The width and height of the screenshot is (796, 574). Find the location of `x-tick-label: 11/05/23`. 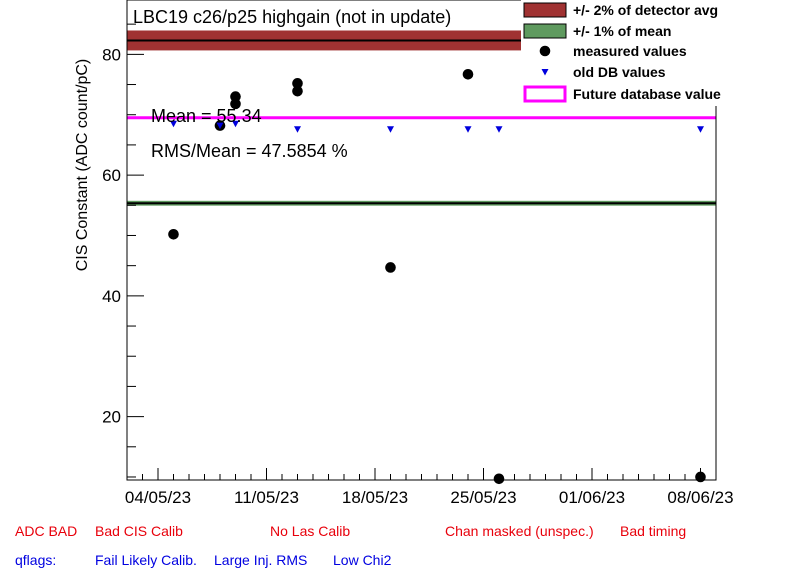

x-tick-label: 11/05/23 is located at coordinates (266, 497).